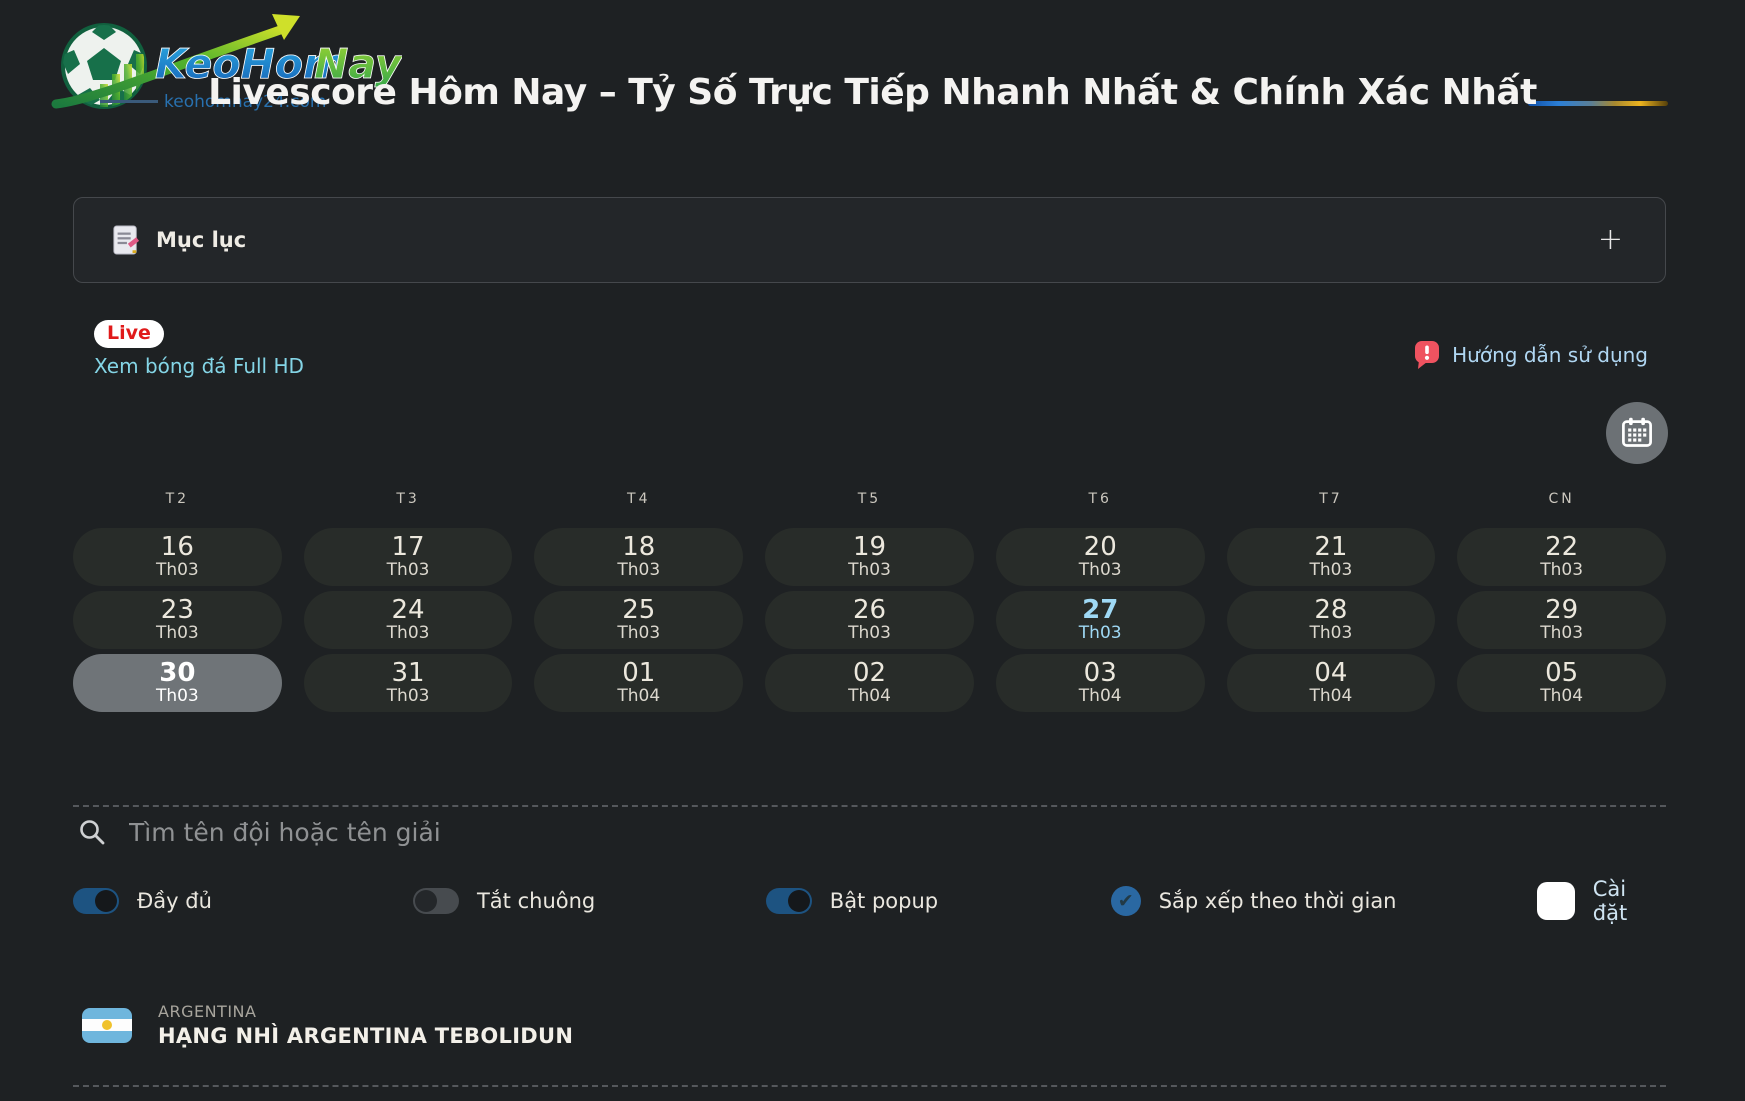 Image resolution: width=1745 pixels, height=1101 pixels. What do you see at coordinates (1331, 610) in the screenshot?
I see `date-day: 28` at bounding box center [1331, 610].